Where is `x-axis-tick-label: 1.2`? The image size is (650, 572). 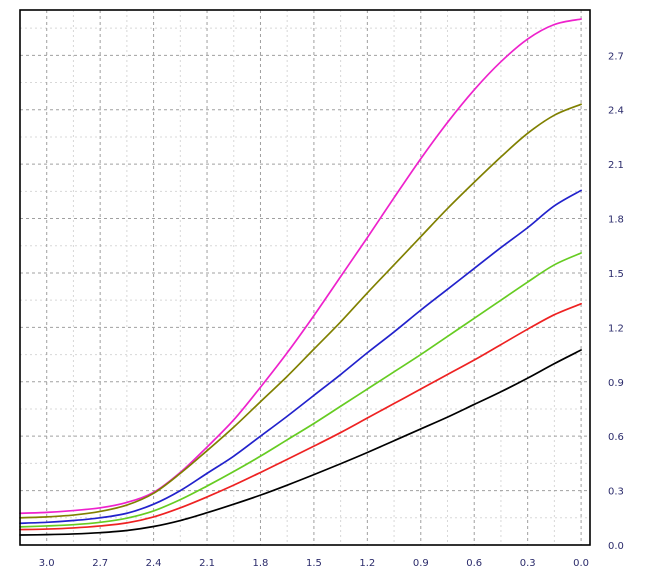
x-axis-tick-label: 1.2 is located at coordinates (367, 563).